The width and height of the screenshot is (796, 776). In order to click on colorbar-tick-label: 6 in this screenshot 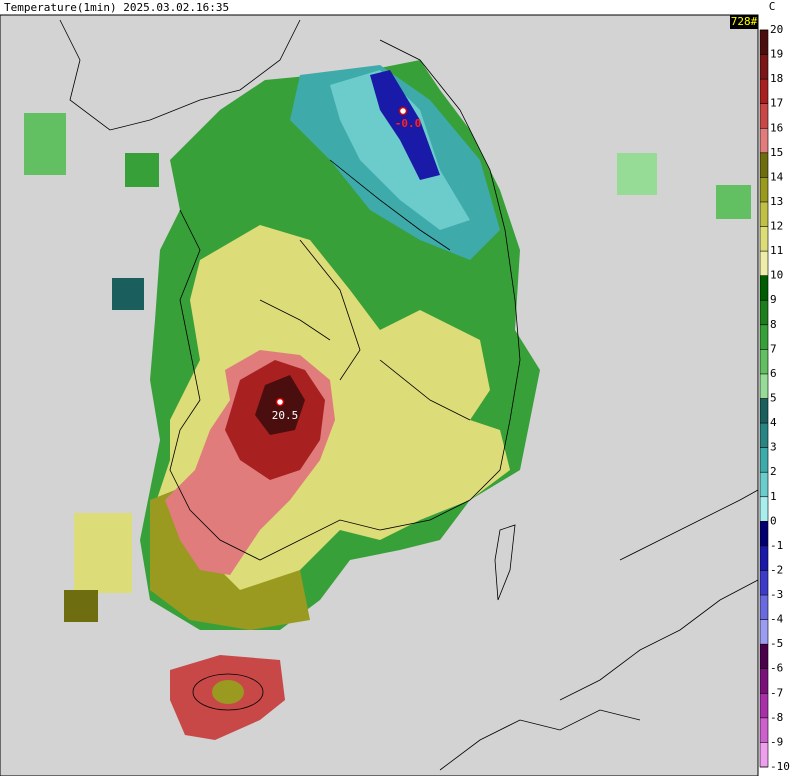, I will do `click(773, 373)`.